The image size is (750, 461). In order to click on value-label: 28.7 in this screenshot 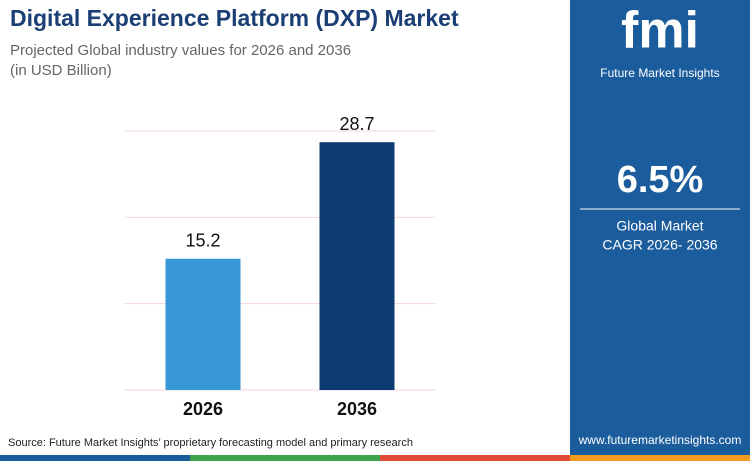, I will do `click(356, 124)`.